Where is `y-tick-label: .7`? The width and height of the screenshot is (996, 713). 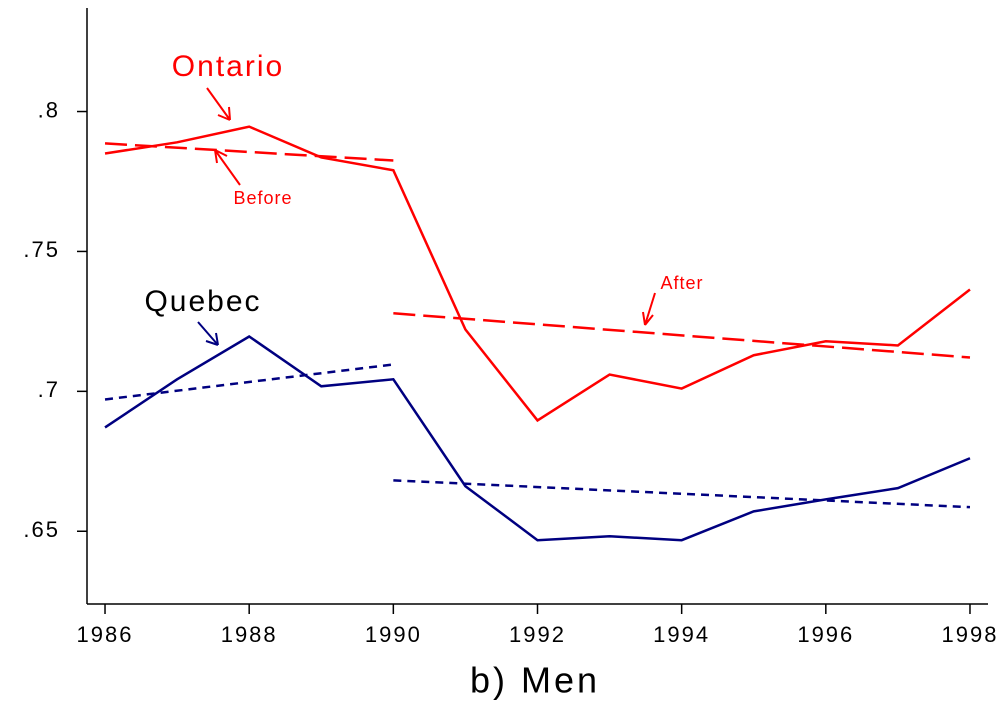 y-tick-label: .7 is located at coordinates (49, 389).